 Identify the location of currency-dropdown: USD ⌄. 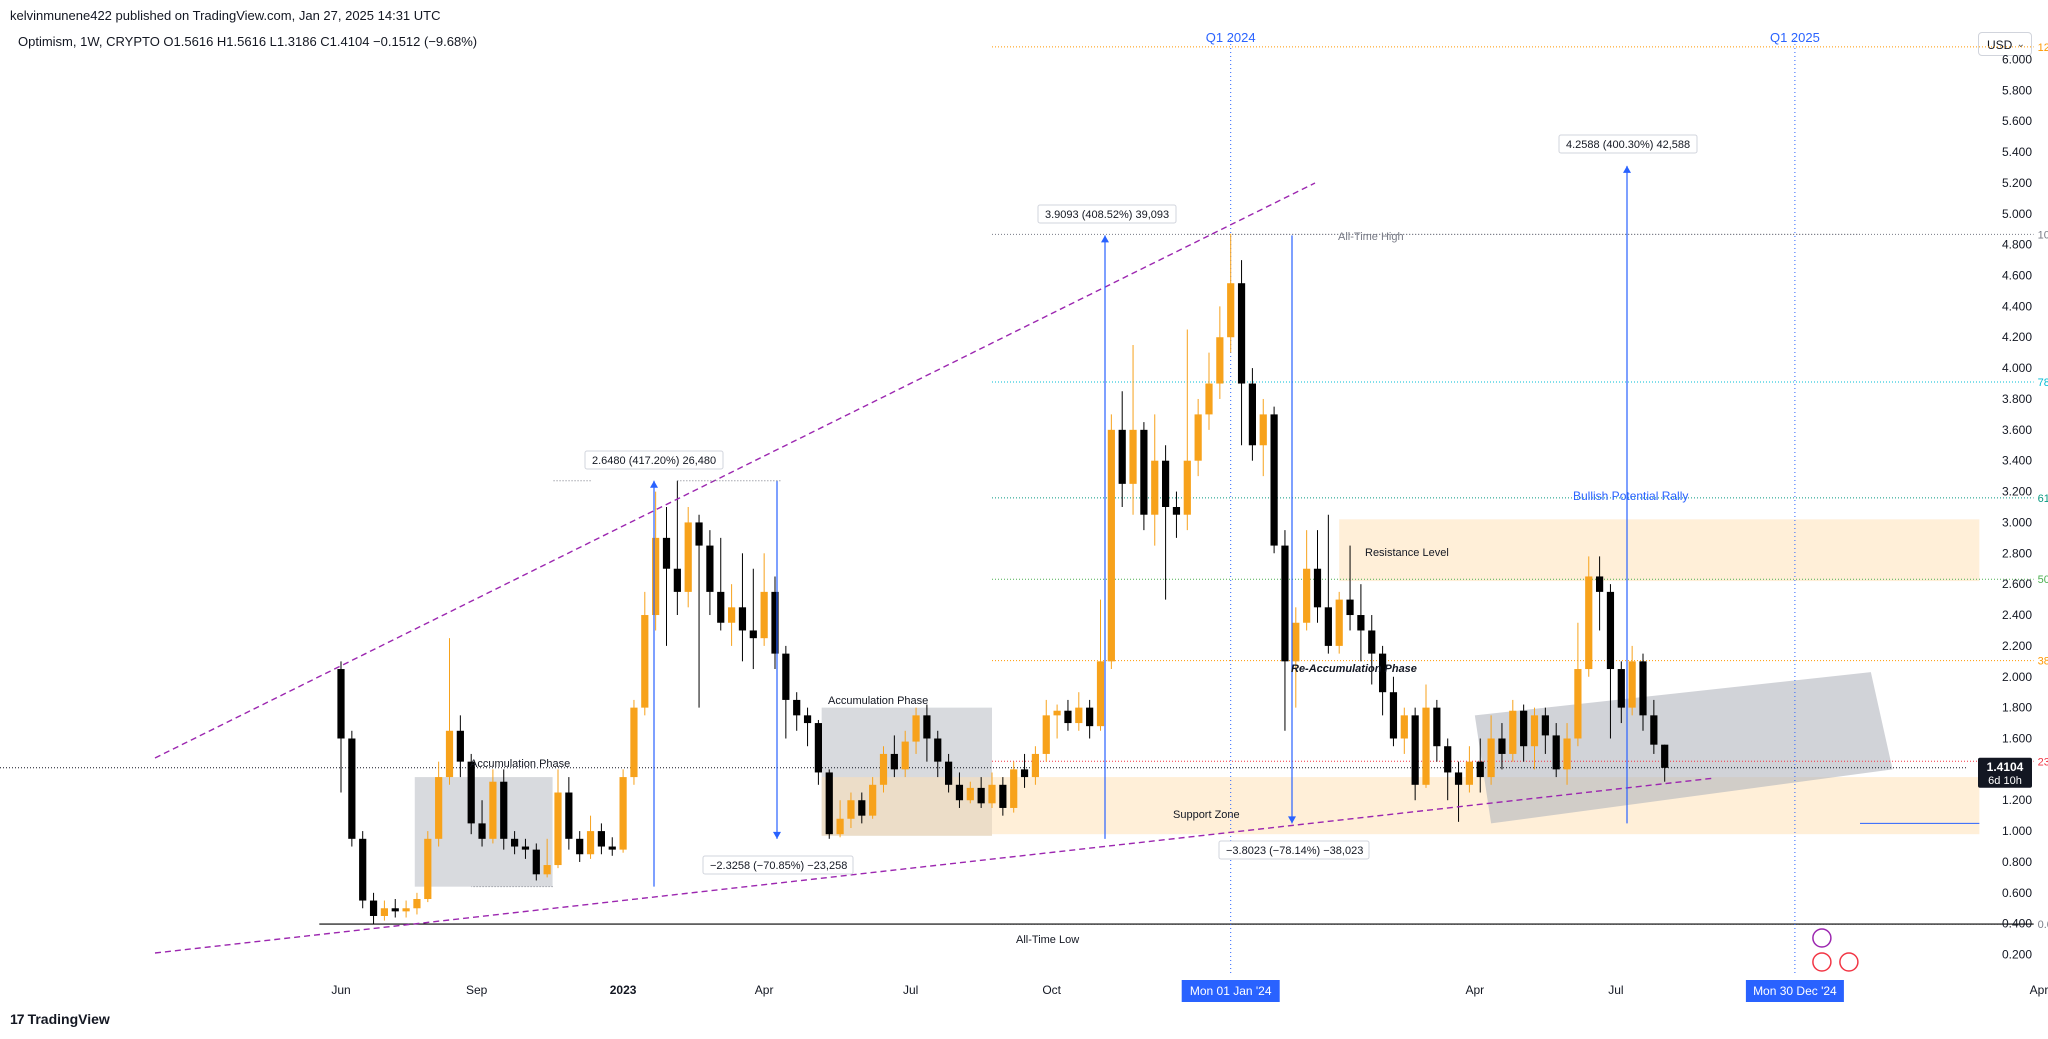
(2005, 44).